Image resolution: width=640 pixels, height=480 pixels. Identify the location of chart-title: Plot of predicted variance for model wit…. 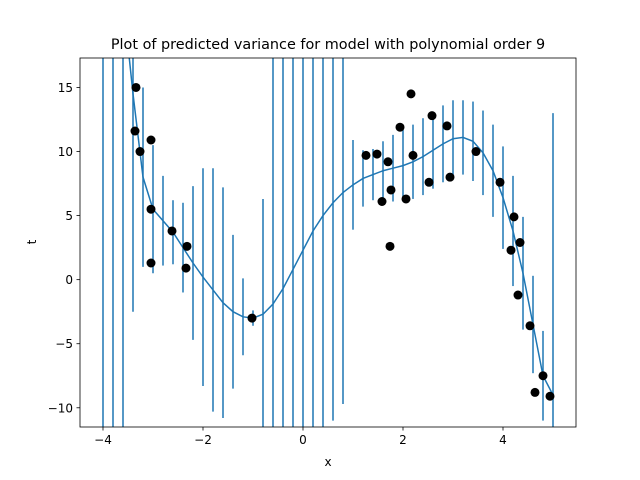
(328, 45).